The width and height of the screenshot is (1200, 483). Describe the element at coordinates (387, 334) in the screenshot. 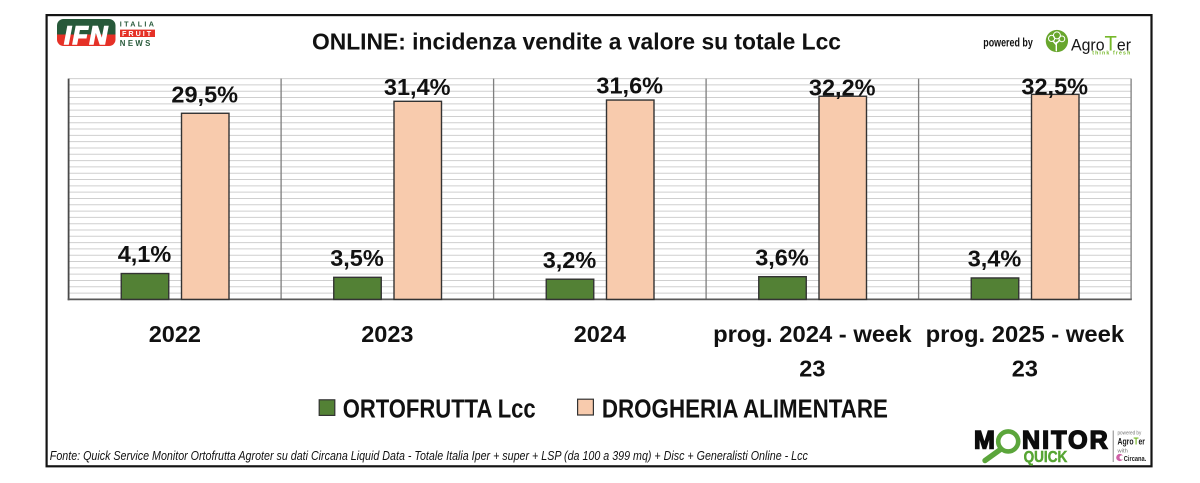

I see `svg-text: 2023` at that location.